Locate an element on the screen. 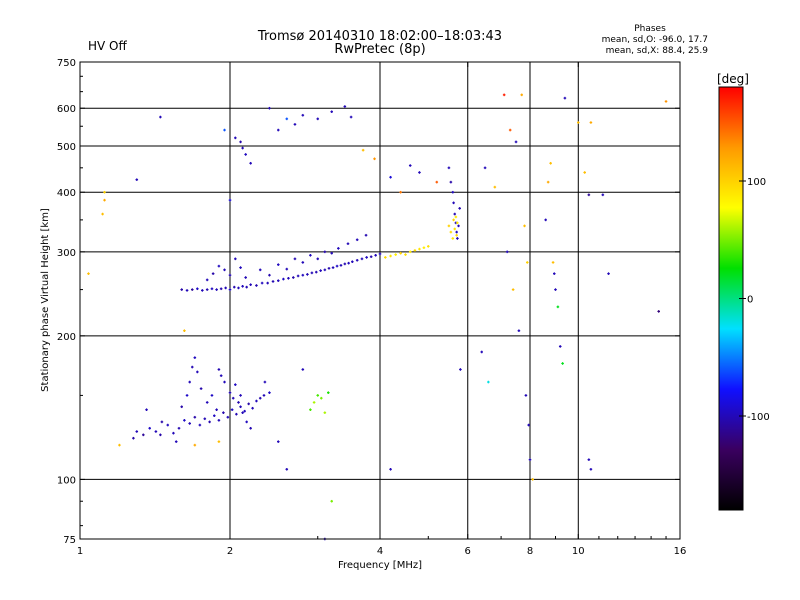 The height and width of the screenshot is (600, 800). chart-title-line2: RwPretec (8p) is located at coordinates (379, 49).